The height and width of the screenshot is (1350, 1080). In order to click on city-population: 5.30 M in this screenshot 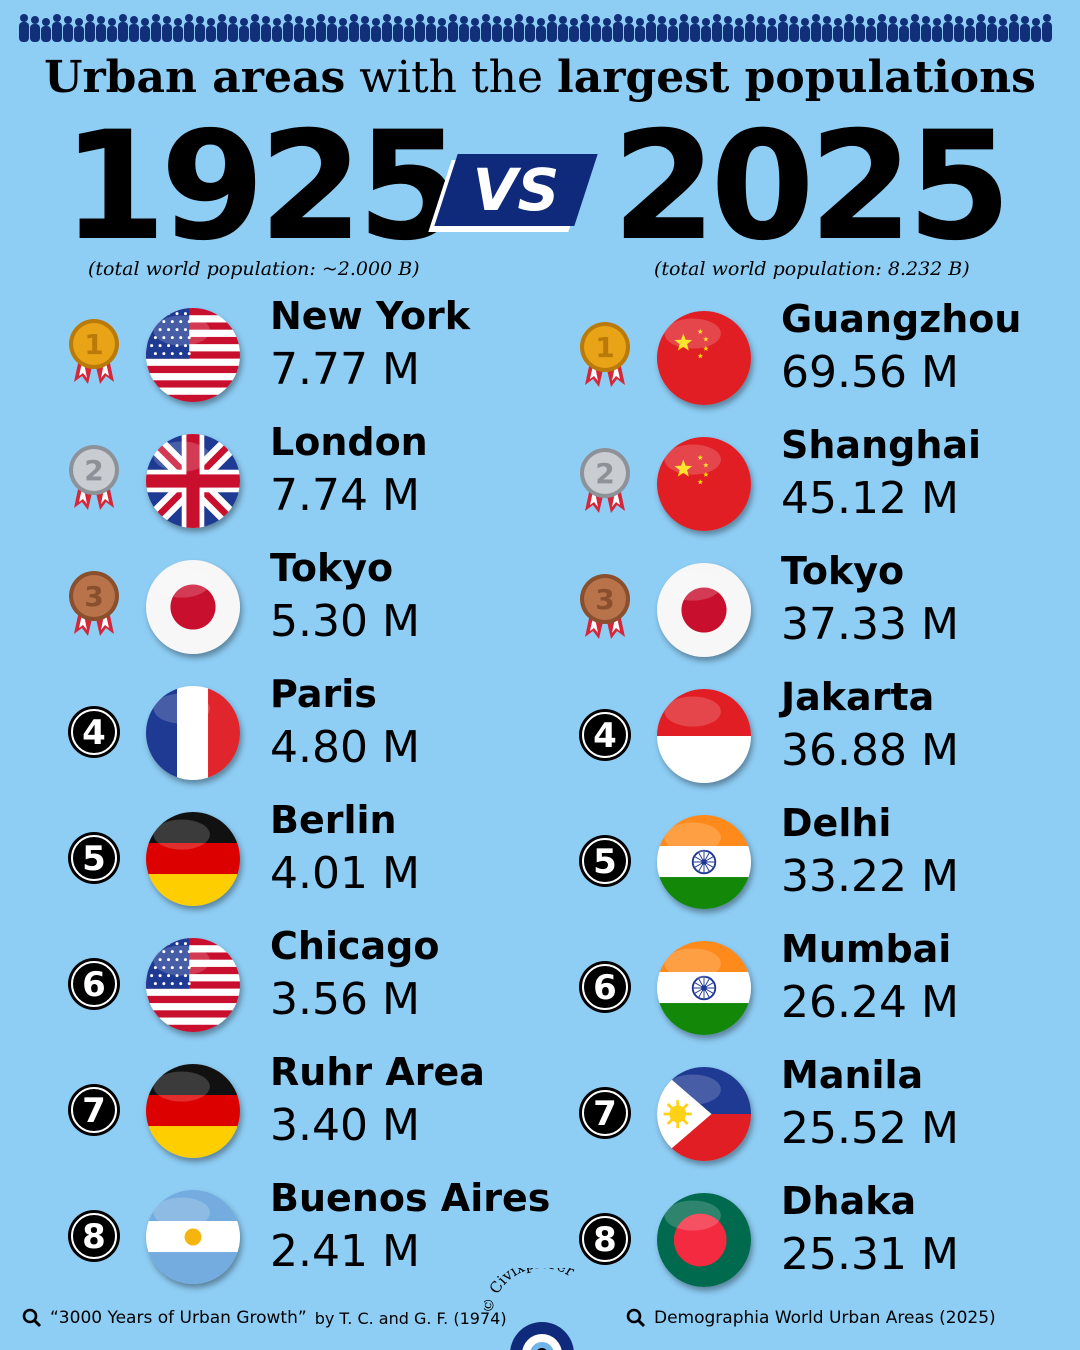, I will do `click(345, 621)`.